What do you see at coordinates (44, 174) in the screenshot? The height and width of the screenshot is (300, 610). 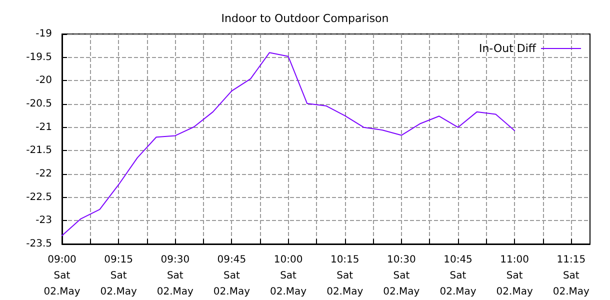 I see `y-tick-label: -22` at bounding box center [44, 174].